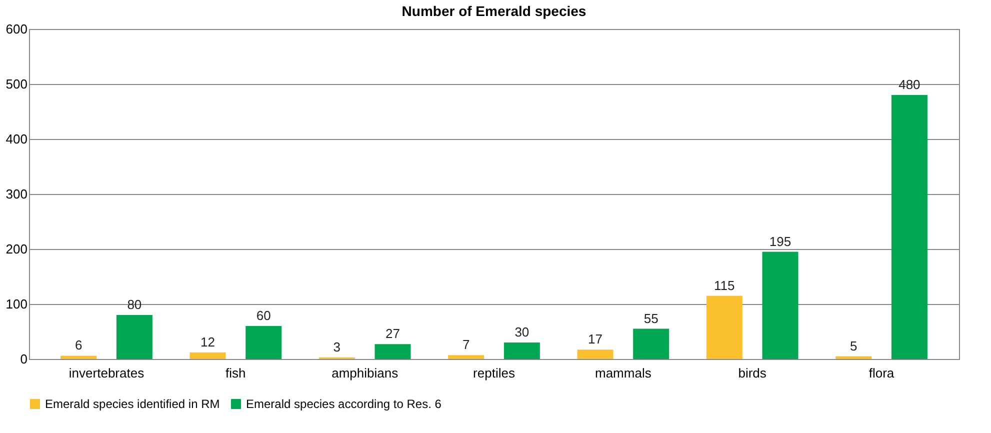 This screenshot has width=991, height=433. Describe the element at coordinates (724, 285) in the screenshot. I see `data-label: 115` at that location.